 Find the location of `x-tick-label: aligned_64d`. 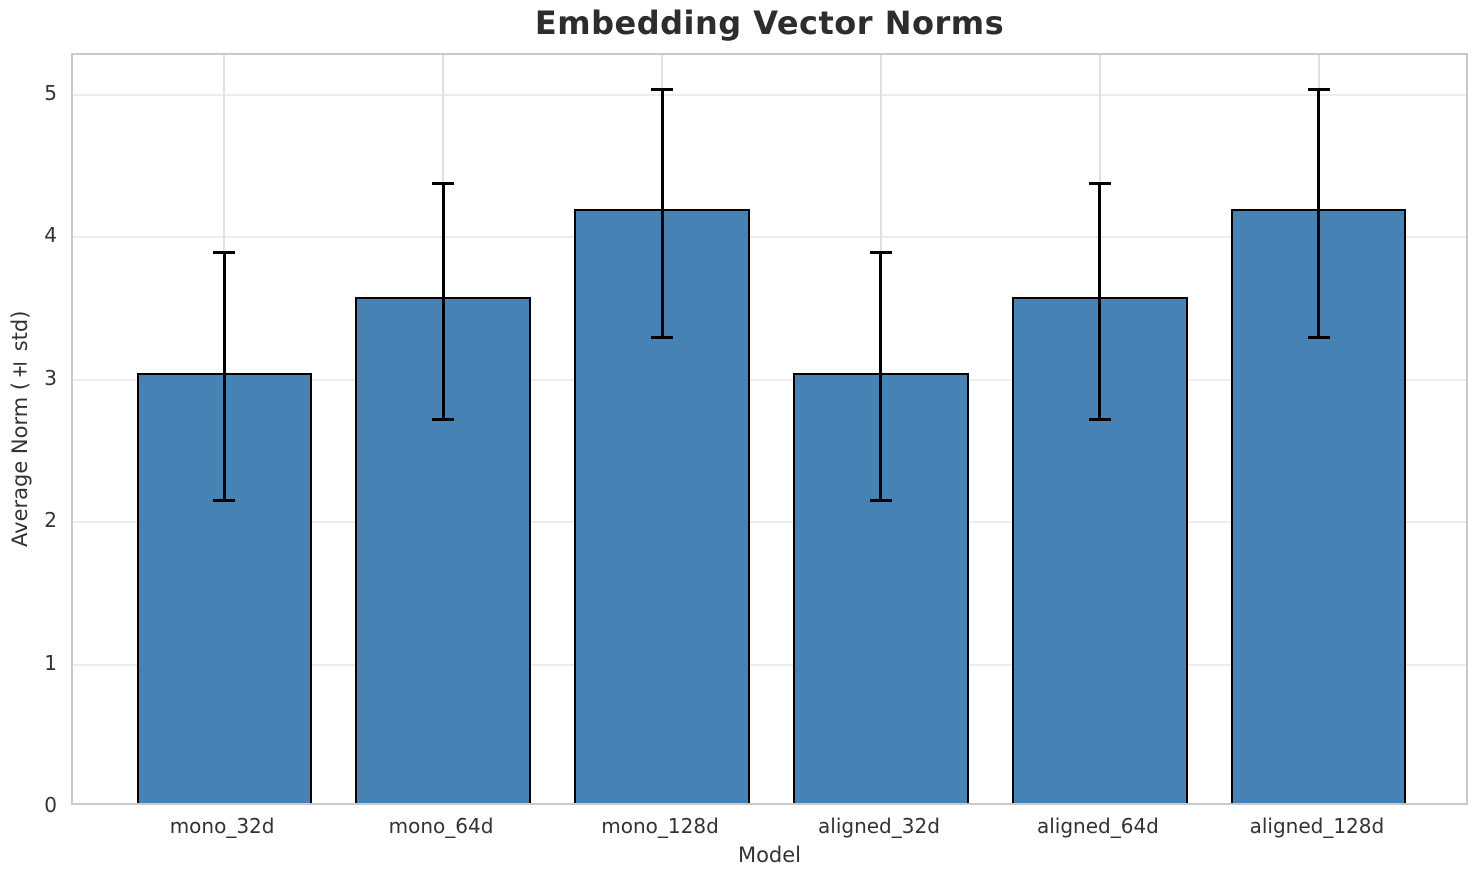

x-tick-label: aligned_64d is located at coordinates (1097, 826).